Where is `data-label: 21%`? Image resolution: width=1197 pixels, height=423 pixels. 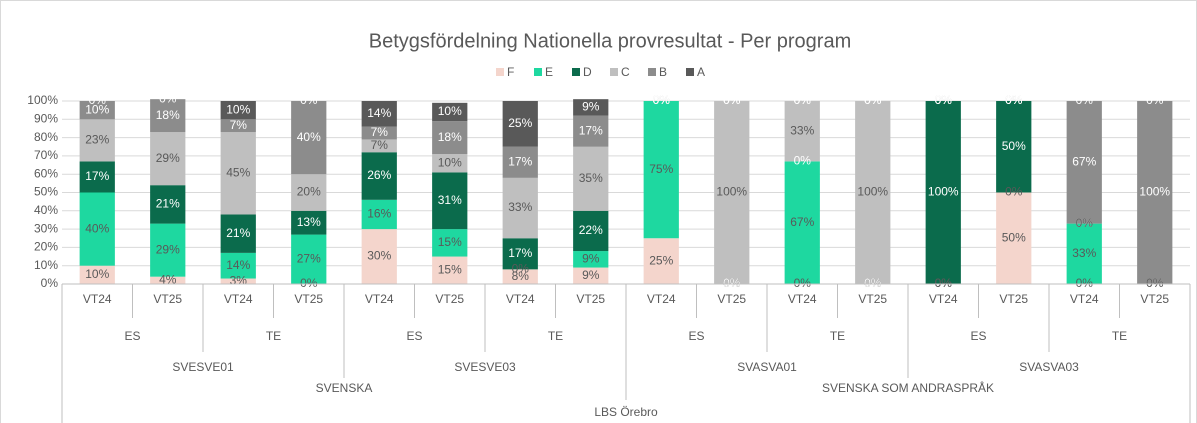 data-label: 21% is located at coordinates (238, 233).